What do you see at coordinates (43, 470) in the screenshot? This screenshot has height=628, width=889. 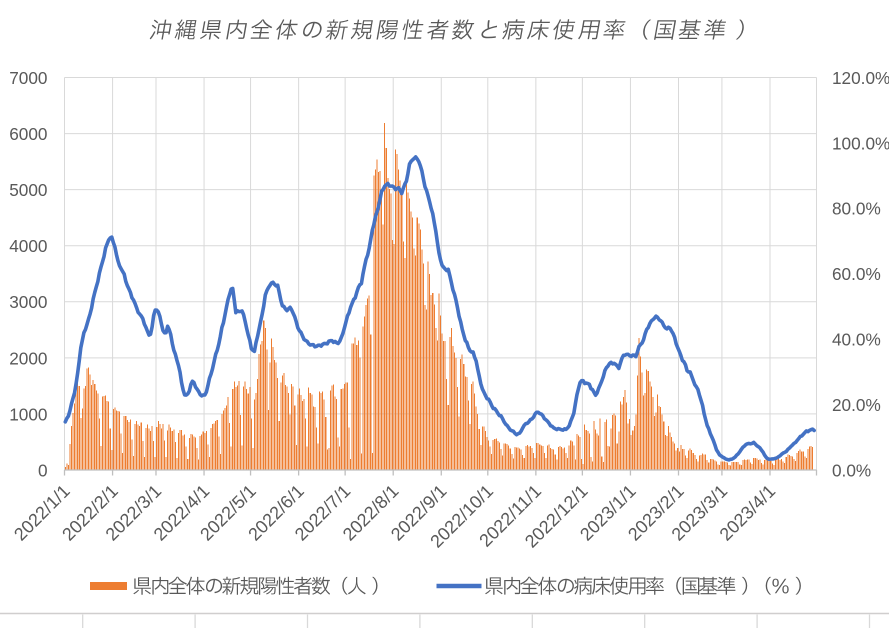 I see `svg-text: 0` at bounding box center [43, 470].